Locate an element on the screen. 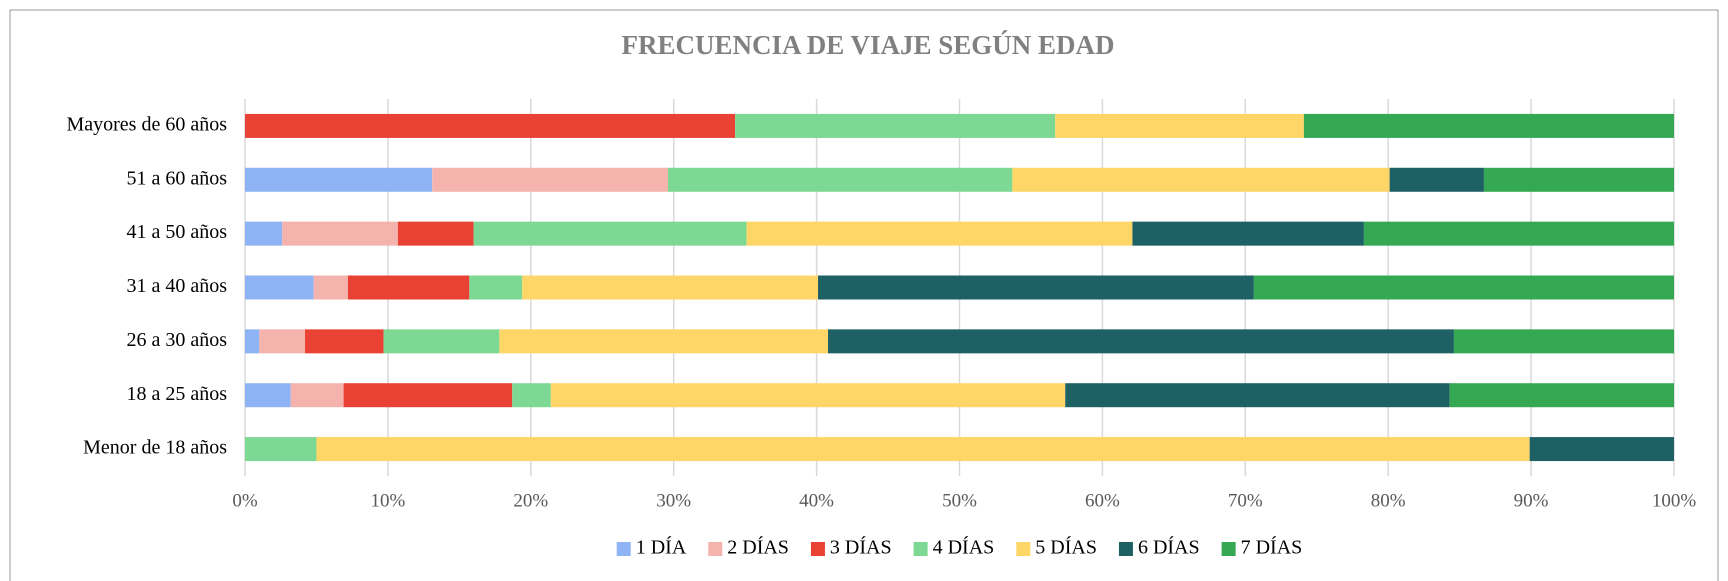 Image resolution: width=1728 pixels, height=581 pixels. legend-label: 1 DÍA is located at coordinates (661, 547).